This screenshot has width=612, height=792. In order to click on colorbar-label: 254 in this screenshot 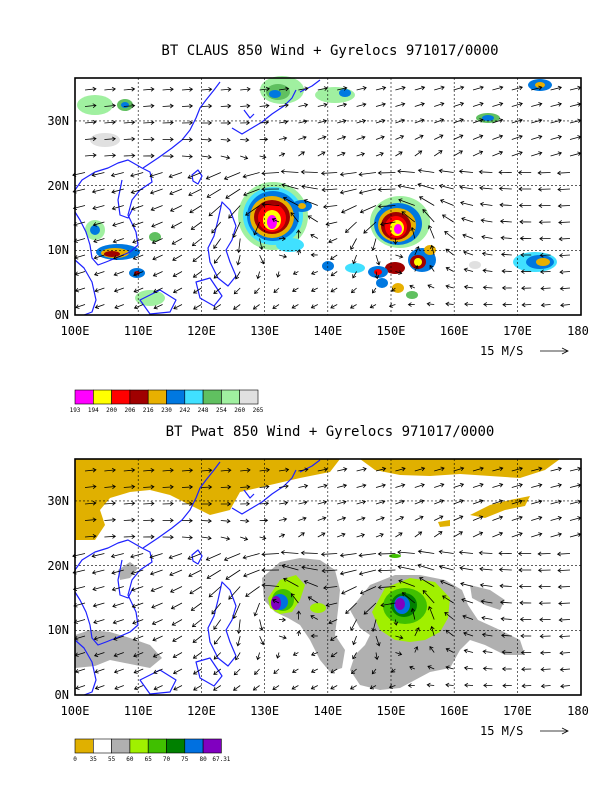, I will do `click(221, 410)`.